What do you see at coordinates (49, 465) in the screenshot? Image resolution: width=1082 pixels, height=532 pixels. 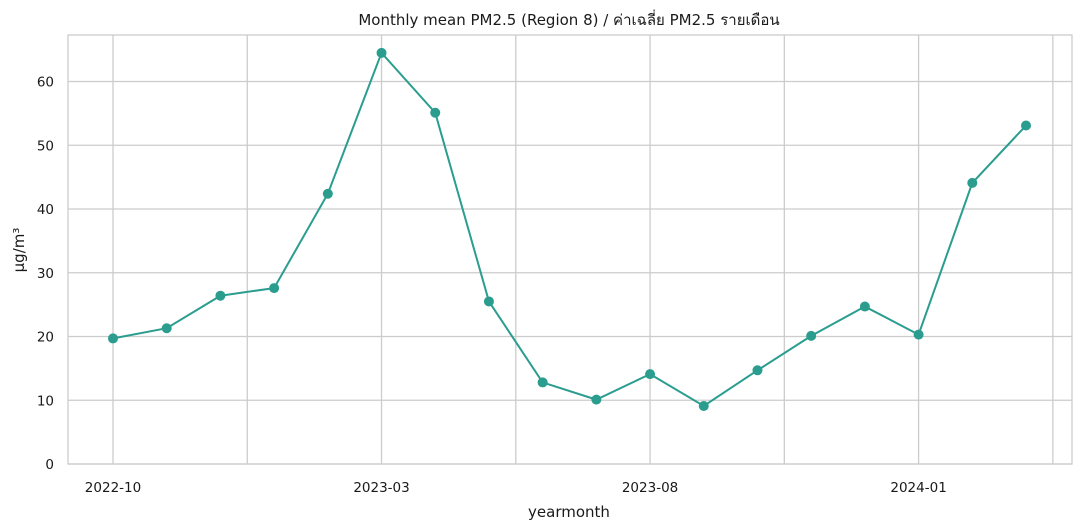 I see `y-tick-label: 0` at bounding box center [49, 465].